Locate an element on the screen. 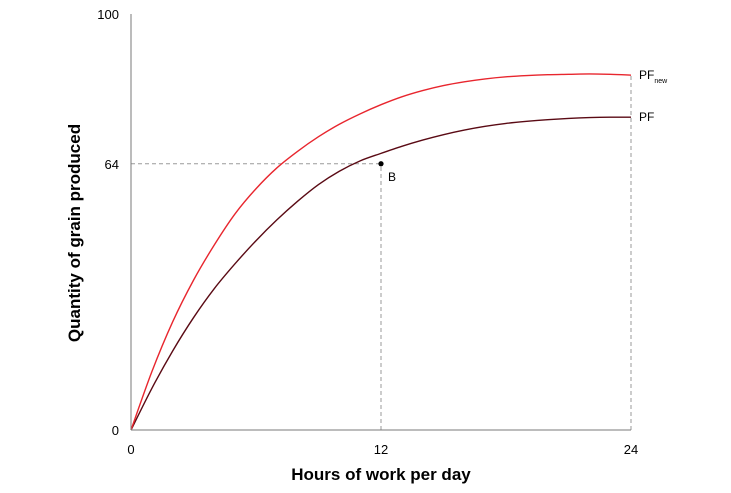  x-axis-title: Hours of work per day is located at coordinates (381, 474).